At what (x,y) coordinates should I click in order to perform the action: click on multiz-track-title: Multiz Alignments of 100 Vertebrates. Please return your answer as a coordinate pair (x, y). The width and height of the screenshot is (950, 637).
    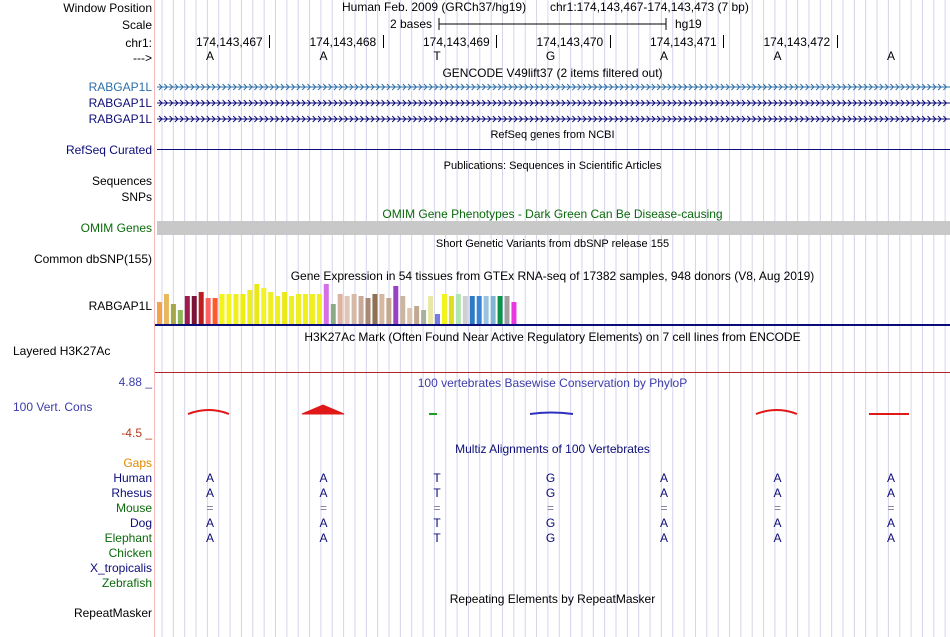
    Looking at the image, I should click on (552, 449).